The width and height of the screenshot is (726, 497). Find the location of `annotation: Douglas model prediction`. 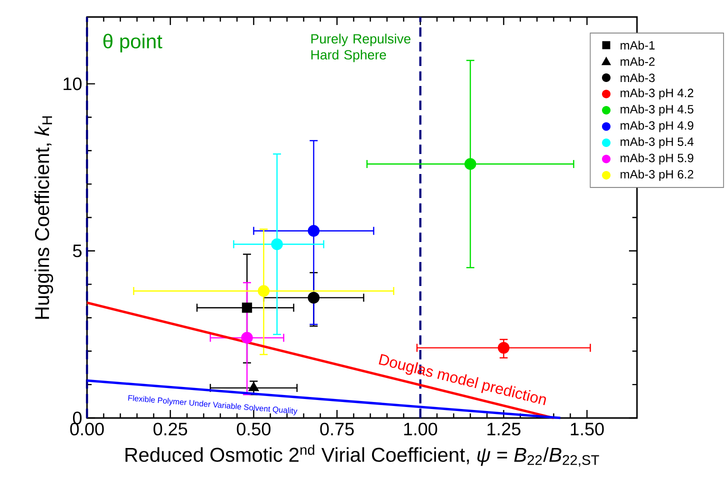

annotation: Douglas model prediction is located at coordinates (462, 380).